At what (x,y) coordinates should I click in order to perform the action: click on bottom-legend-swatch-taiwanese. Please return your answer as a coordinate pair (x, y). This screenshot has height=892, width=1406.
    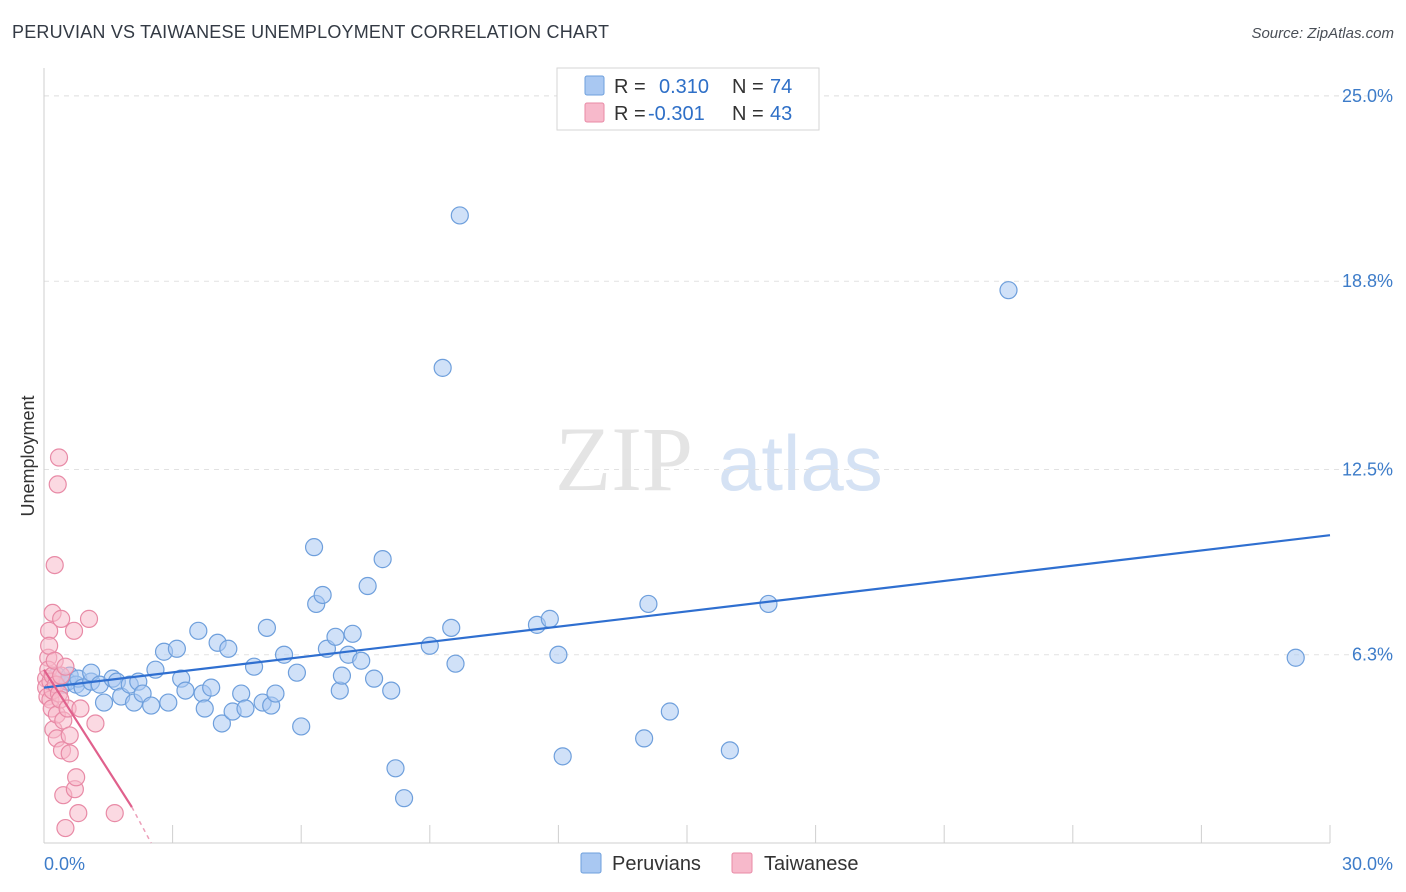
    Looking at the image, I should click on (742, 863).